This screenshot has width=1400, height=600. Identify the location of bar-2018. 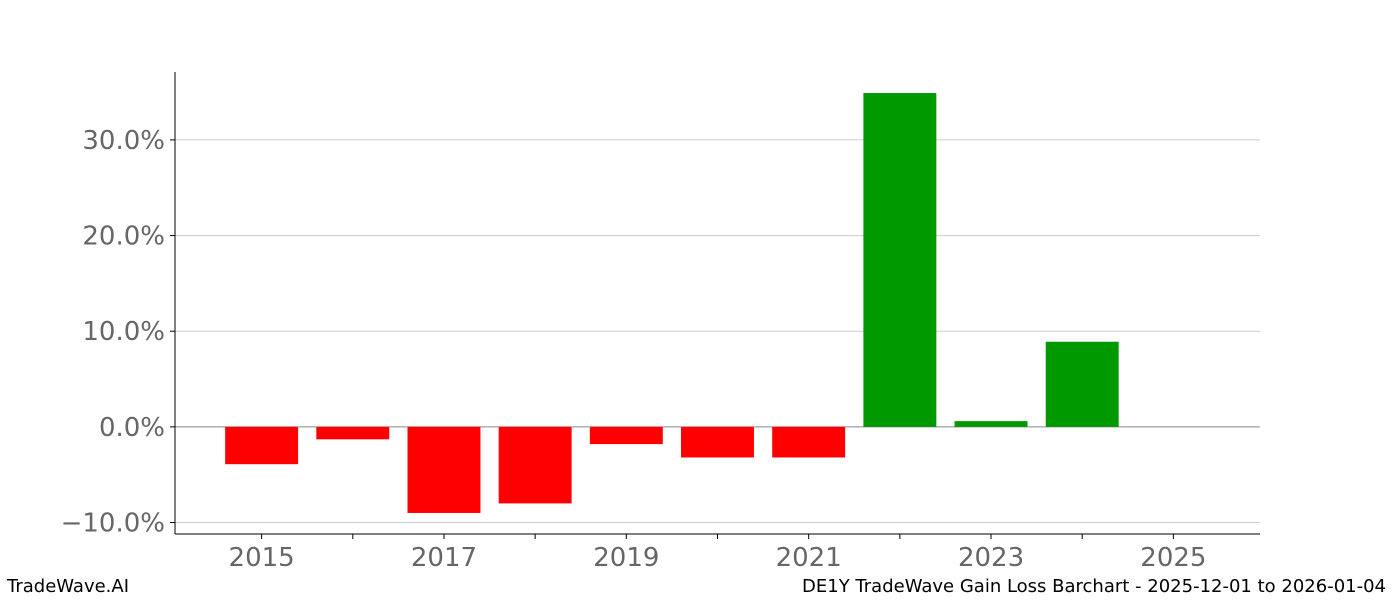
(535, 465).